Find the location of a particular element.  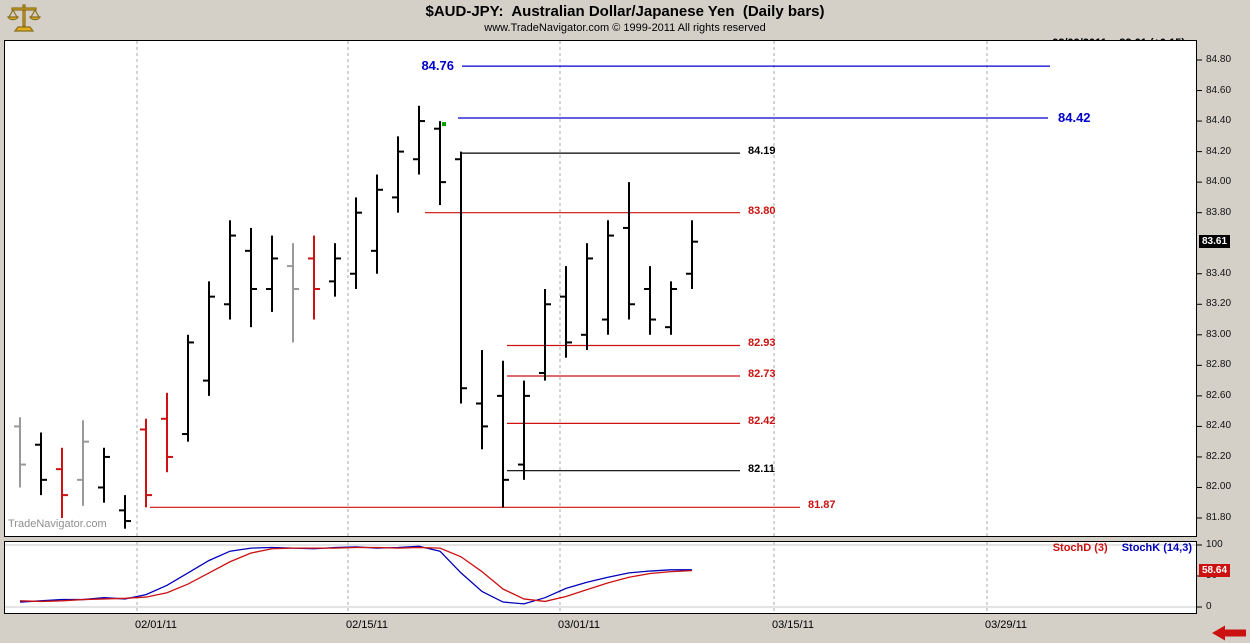

current-stoch-badge: 58.64 is located at coordinates (1215, 570).